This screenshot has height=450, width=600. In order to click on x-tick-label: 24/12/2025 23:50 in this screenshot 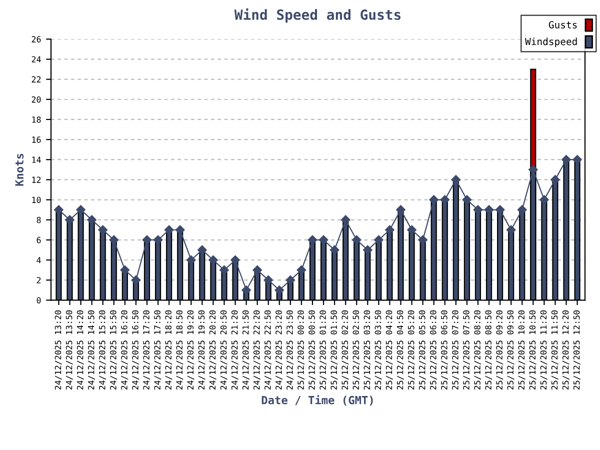, I will do `click(290, 350)`.